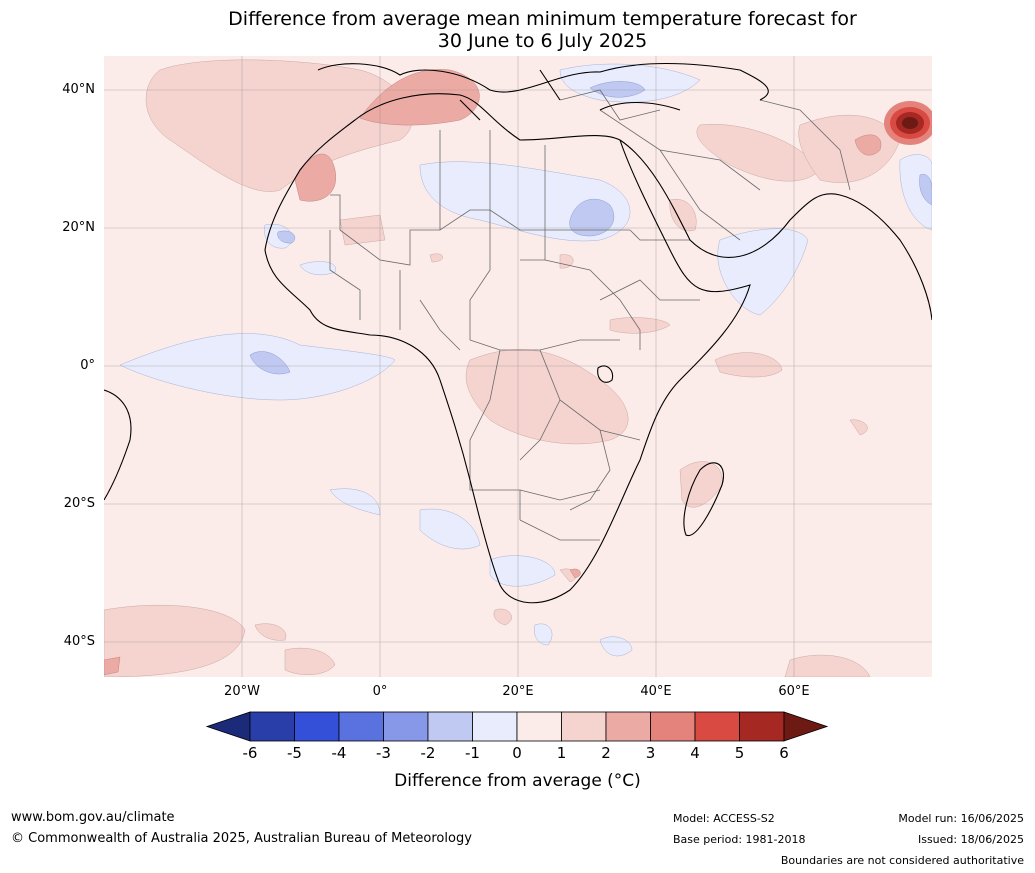 The height and width of the screenshot is (873, 1035). I want to click on footer-issued: Issued: 18/06/2025, so click(970, 839).